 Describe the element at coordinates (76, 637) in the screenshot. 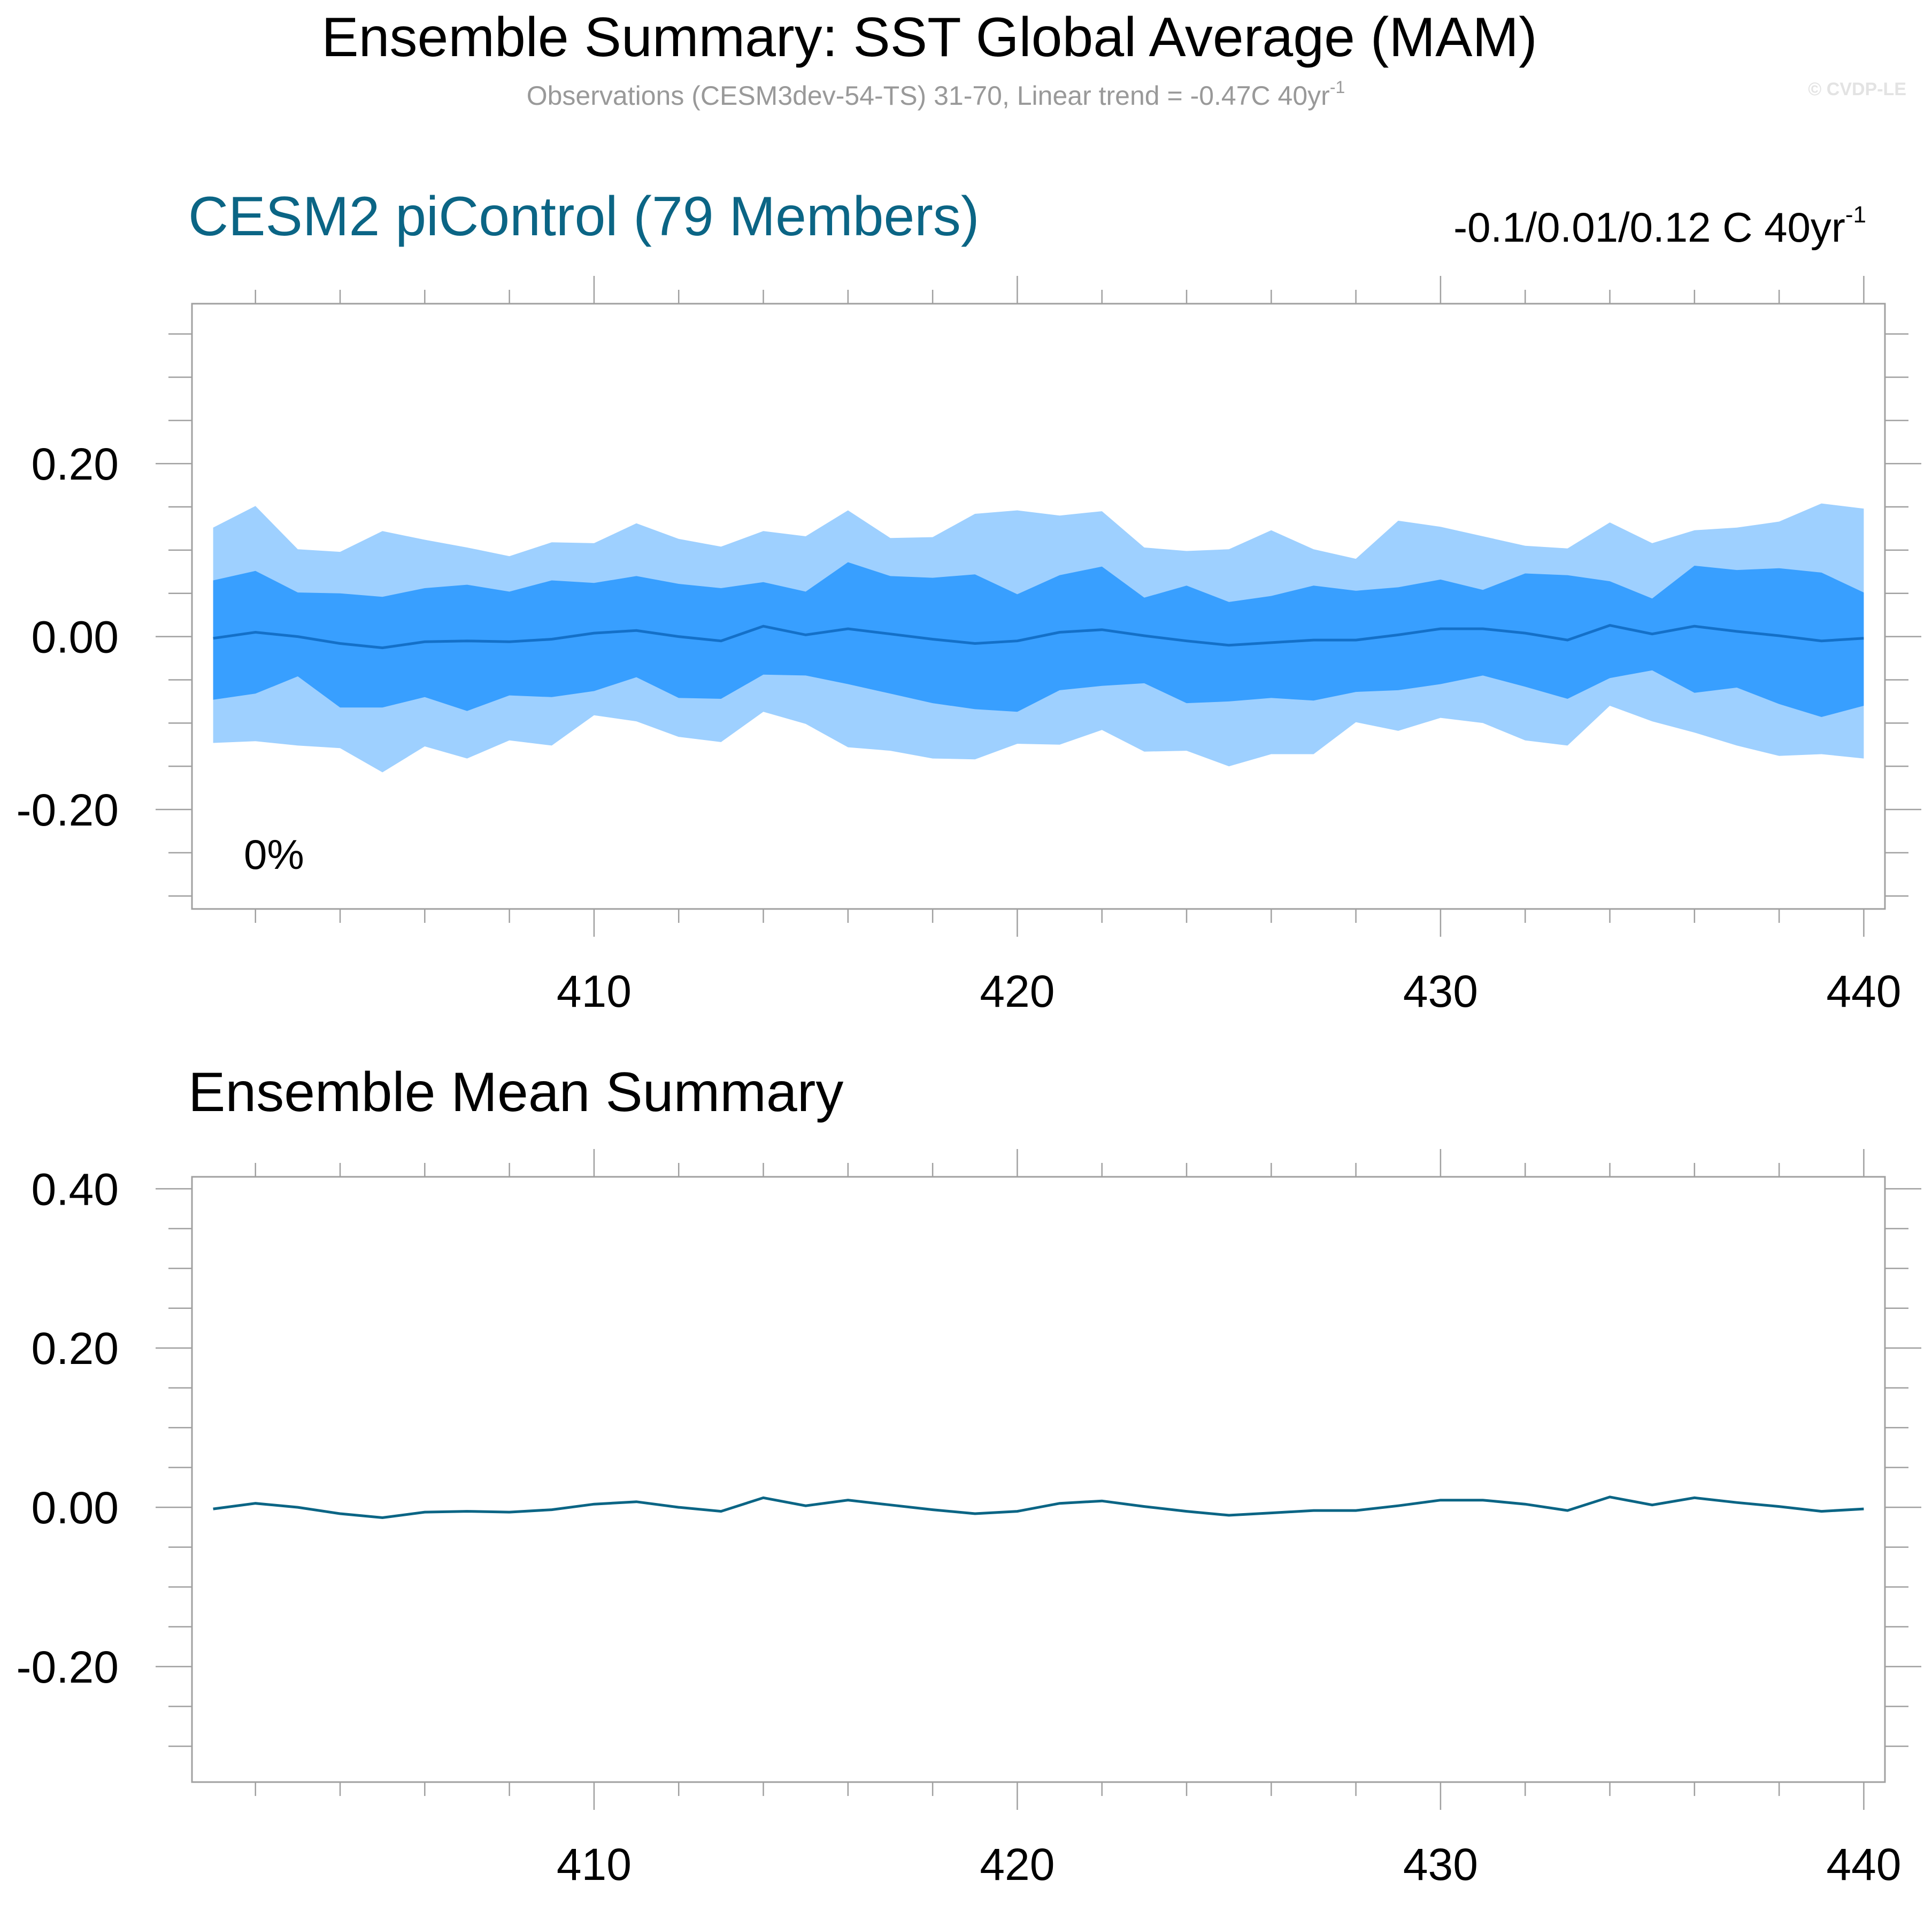

I see `panel1-ytick-label: 0.00` at that location.